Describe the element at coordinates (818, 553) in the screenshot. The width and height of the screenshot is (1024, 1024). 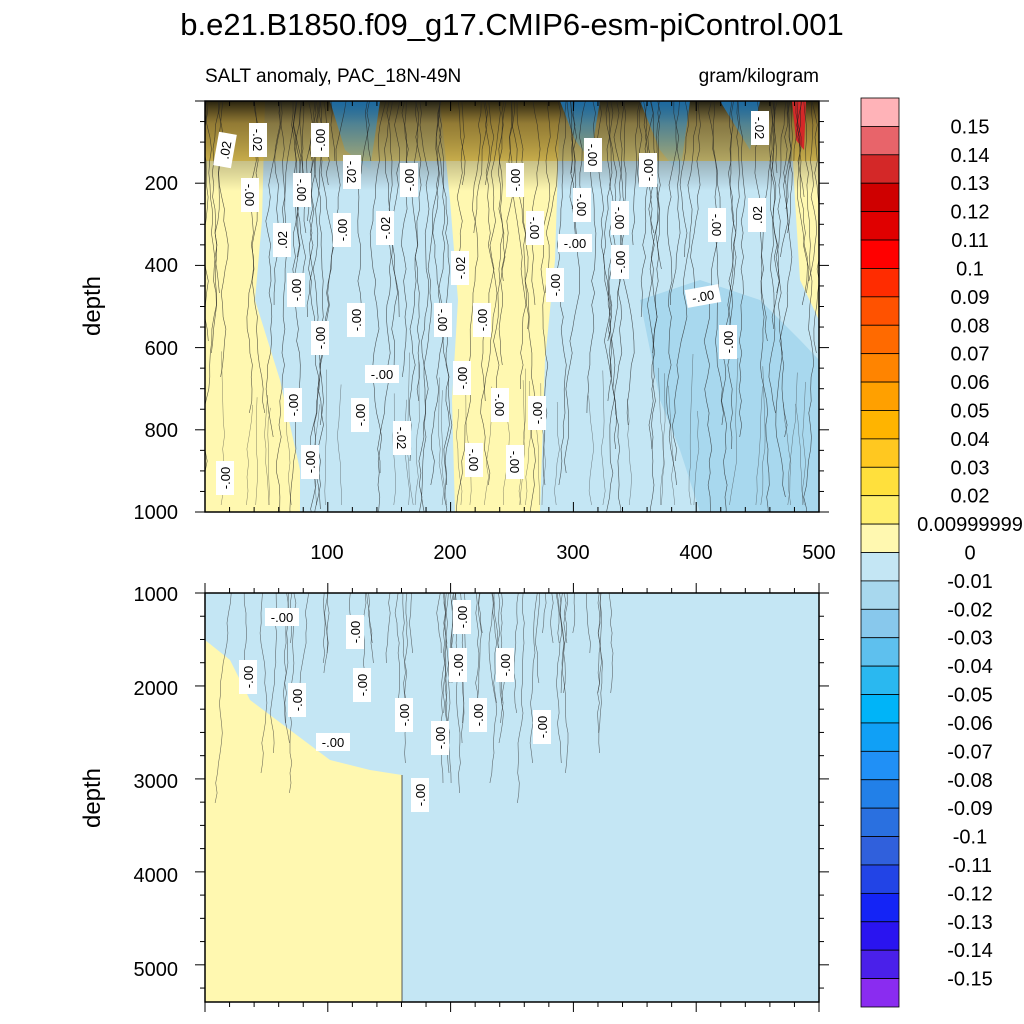
I see `upper-xtick-label: 500` at that location.